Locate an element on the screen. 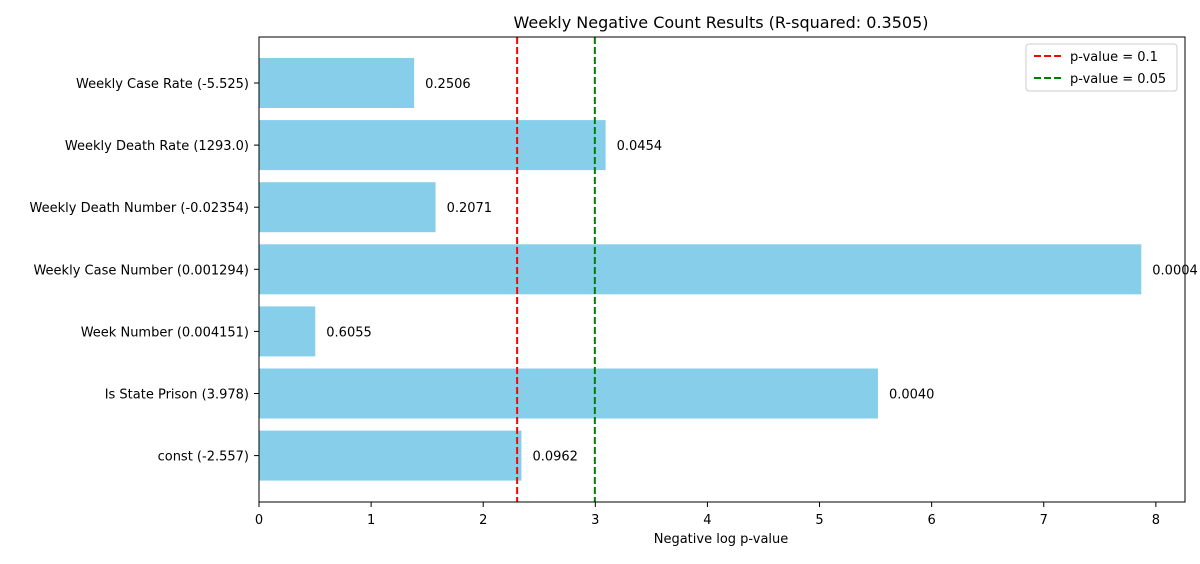 Image resolution: width=1200 pixels, height=564 pixels. x-tick-label: 5 is located at coordinates (819, 520).